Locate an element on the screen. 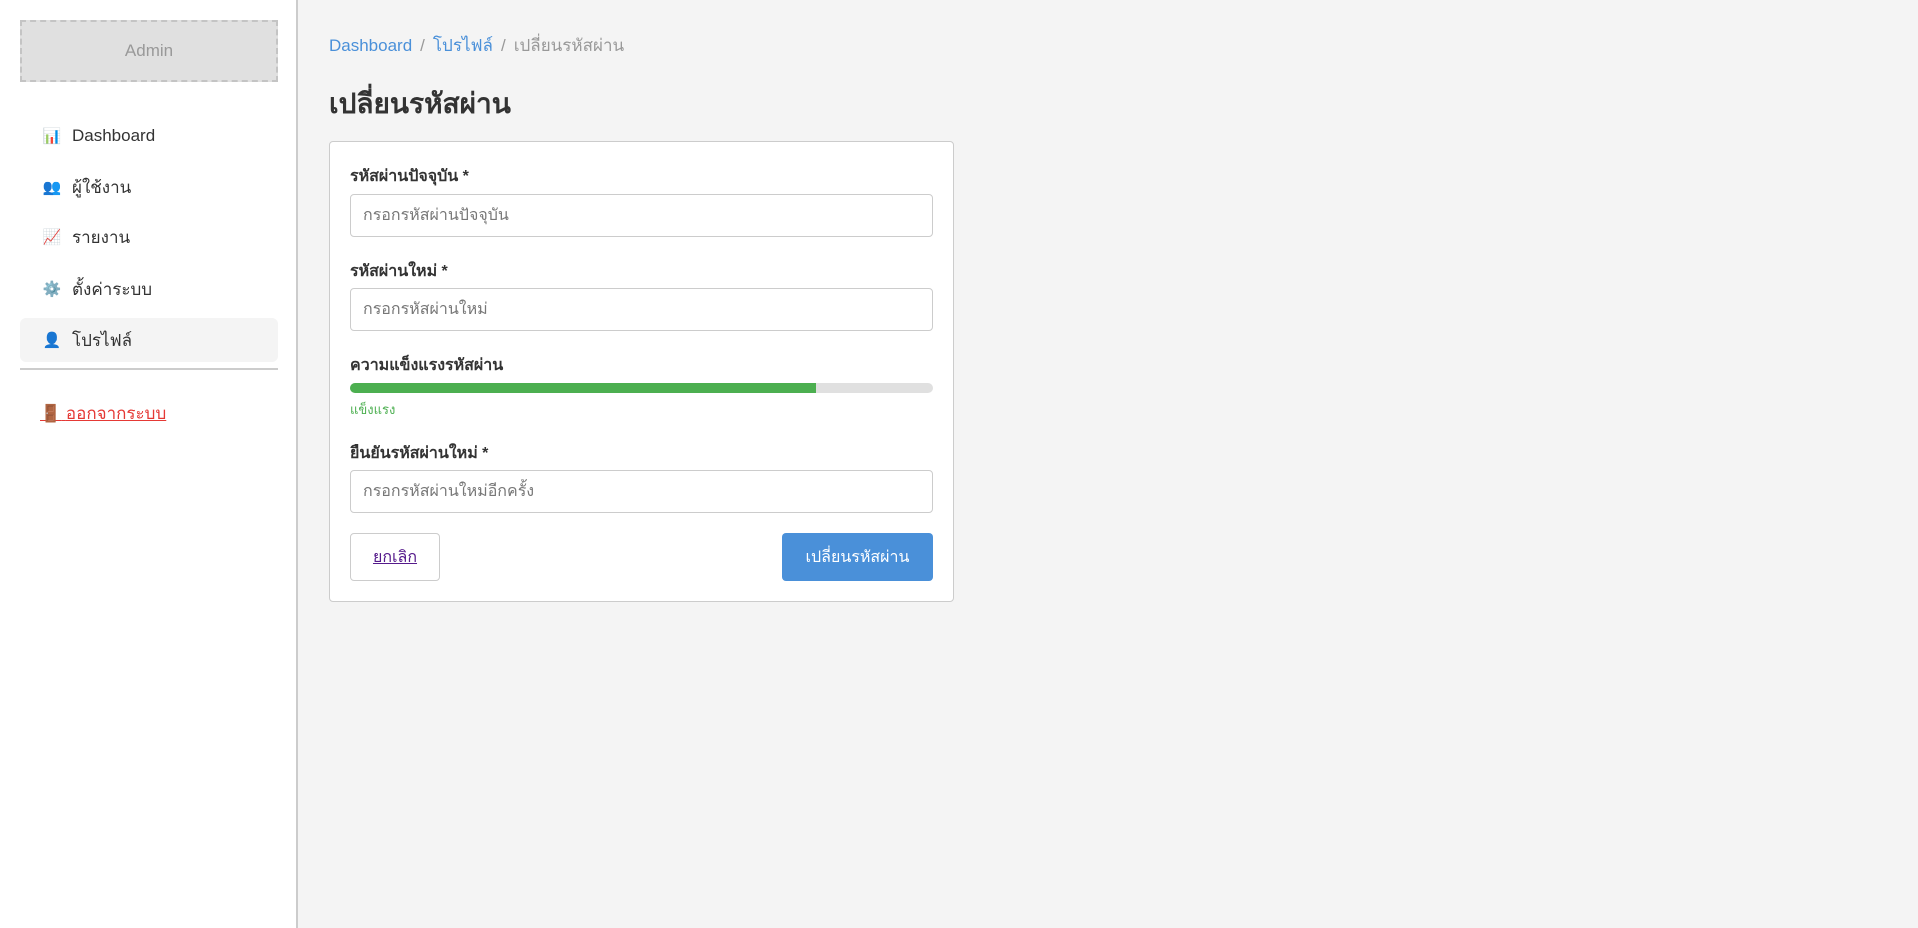 Image resolution: width=1918 pixels, height=928 pixels. sidebar-item-settings: ⚙️ ตั้งค่าระบบ is located at coordinates (149, 289).